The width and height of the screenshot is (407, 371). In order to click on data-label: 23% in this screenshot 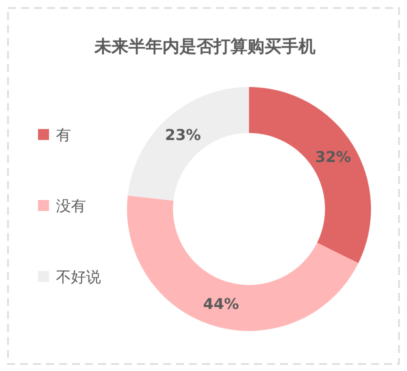, I will do `click(183, 135)`.